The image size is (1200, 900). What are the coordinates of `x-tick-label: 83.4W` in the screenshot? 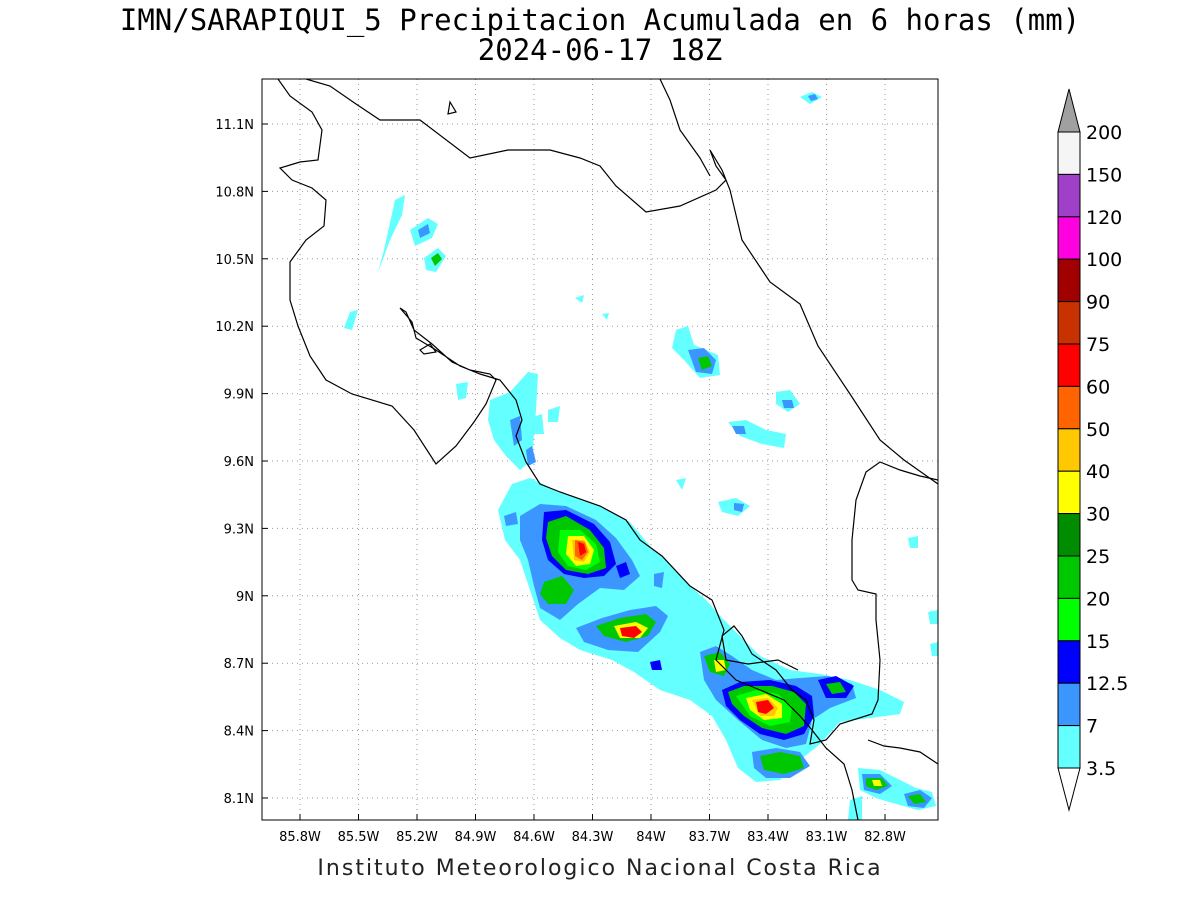 It's located at (768, 837).